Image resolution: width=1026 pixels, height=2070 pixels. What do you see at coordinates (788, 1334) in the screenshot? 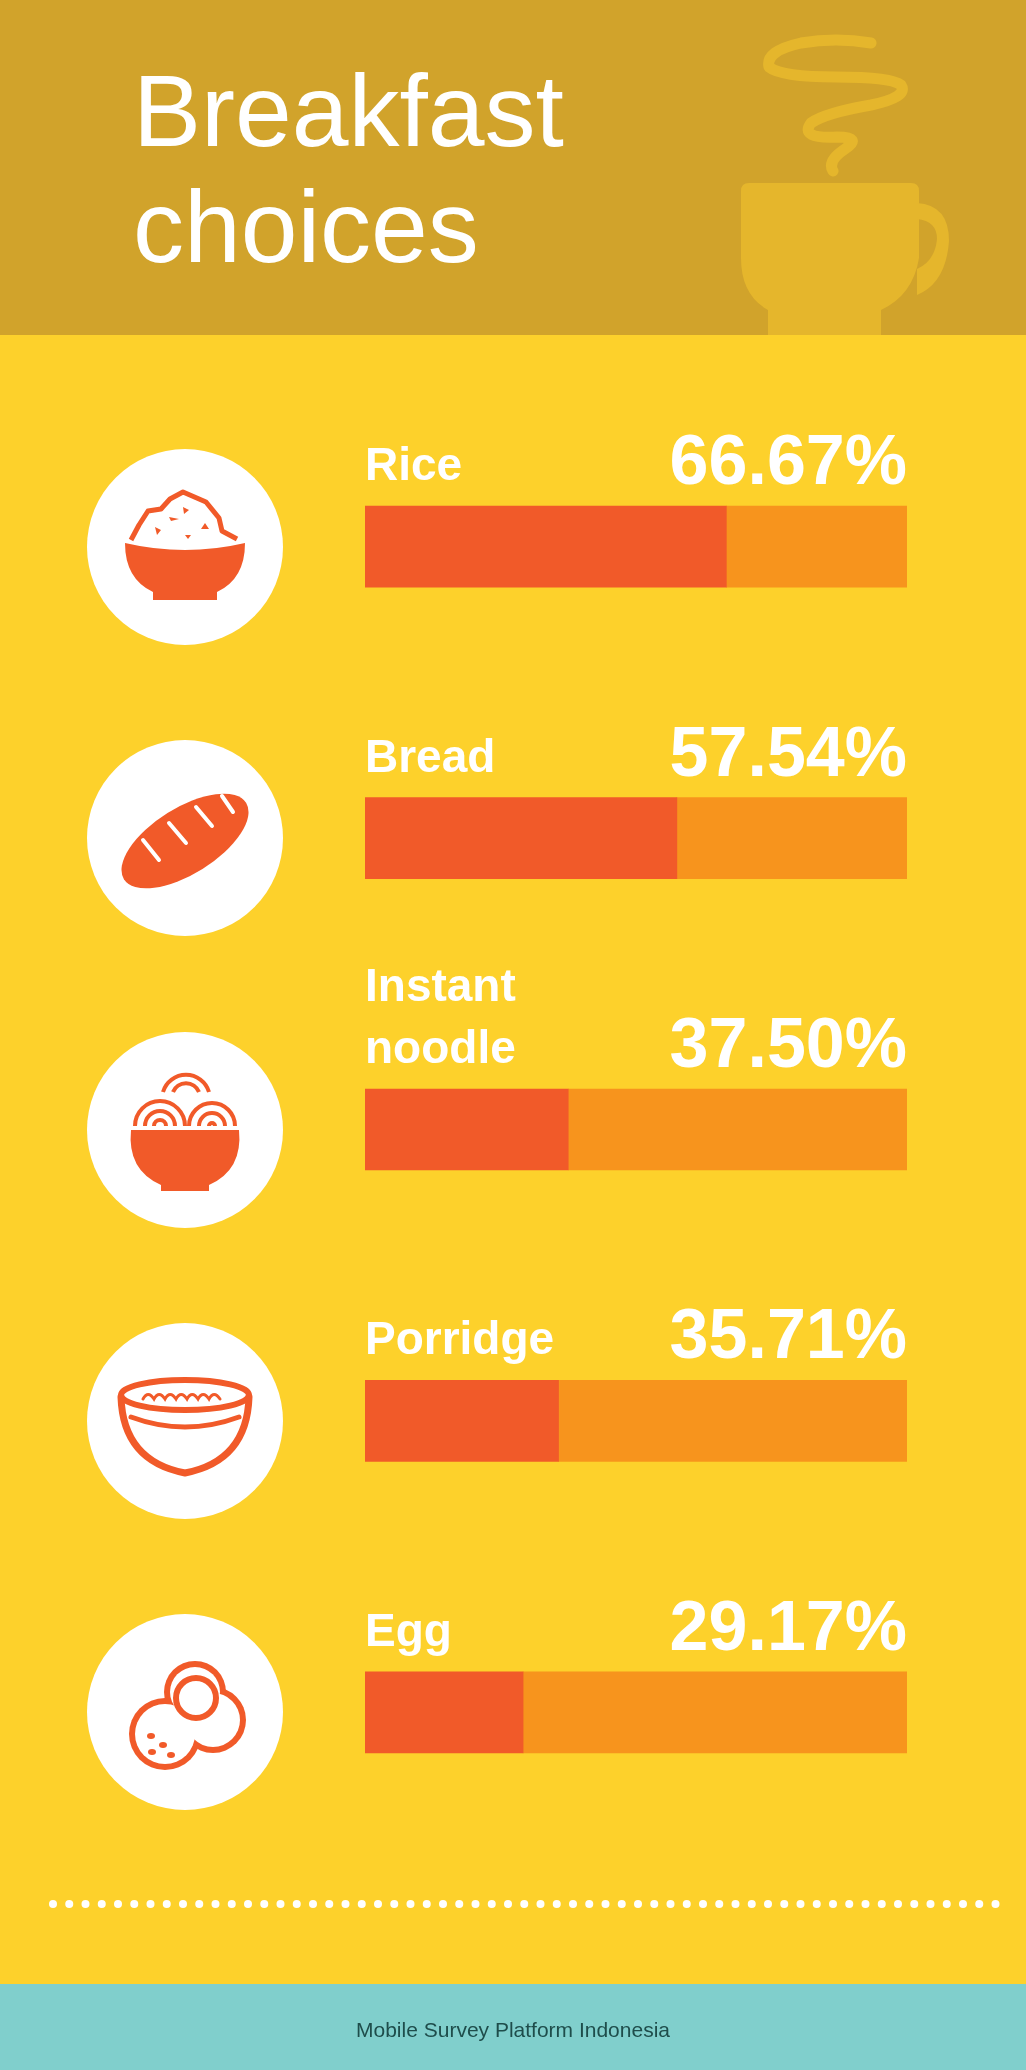
I see `data-label: 35.71%` at bounding box center [788, 1334].